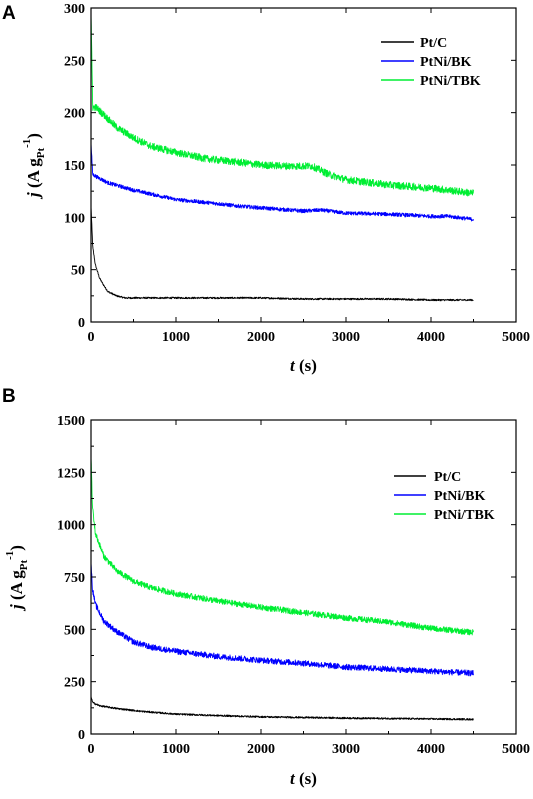 The width and height of the screenshot is (533, 799). What do you see at coordinates (78, 271) in the screenshot?
I see `panel-a-y-tick-label: 50` at bounding box center [78, 271].